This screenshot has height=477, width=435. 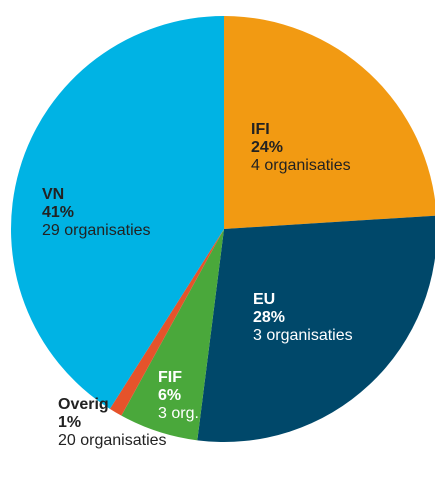 What do you see at coordinates (301, 165) in the screenshot?
I see `slice-detail: 4 organisaties` at bounding box center [301, 165].